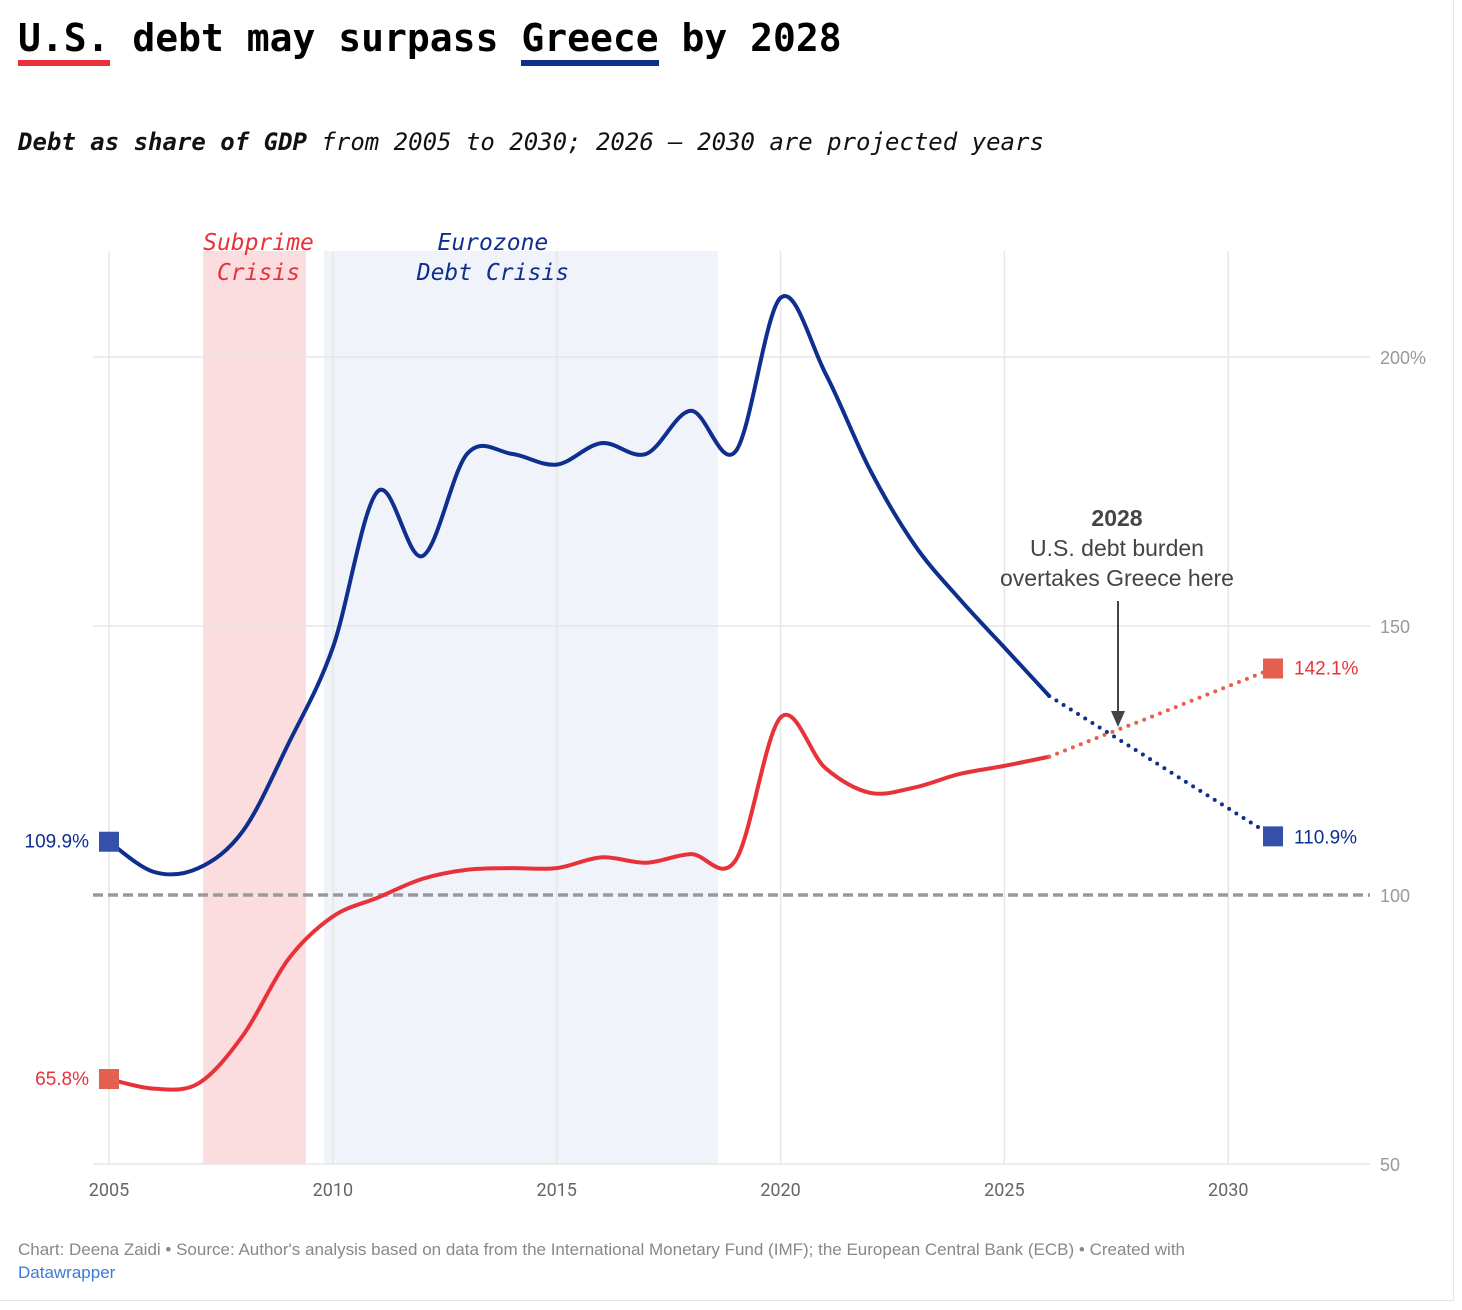  What do you see at coordinates (1118, 719) in the screenshot?
I see `arrow-down-icon` at bounding box center [1118, 719].